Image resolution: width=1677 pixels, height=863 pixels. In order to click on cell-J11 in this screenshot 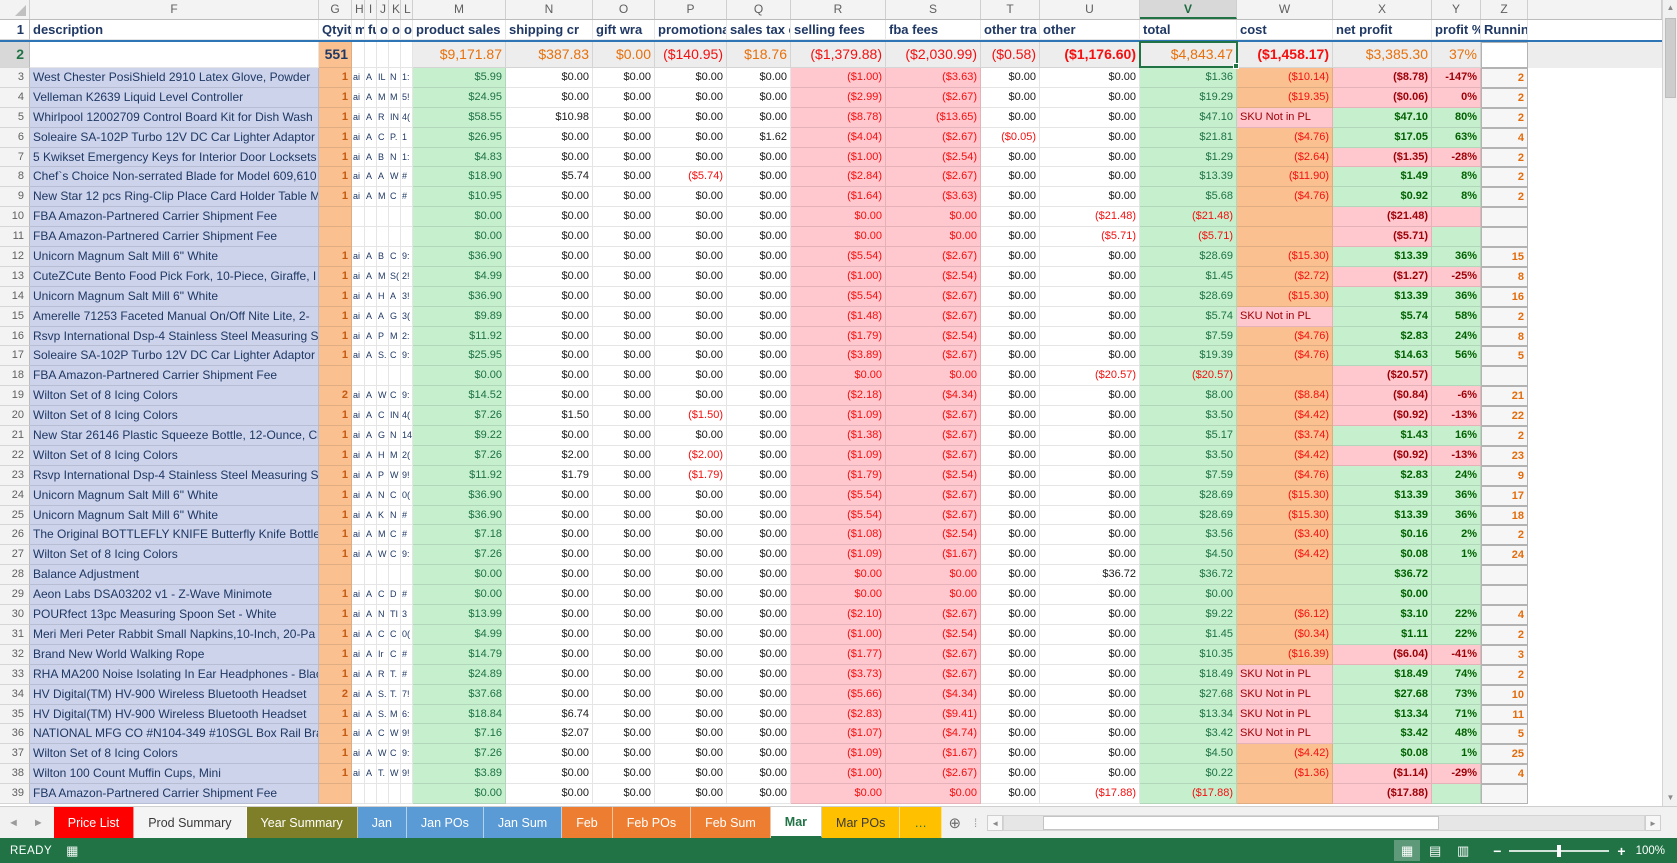, I will do `click(383, 237)`.